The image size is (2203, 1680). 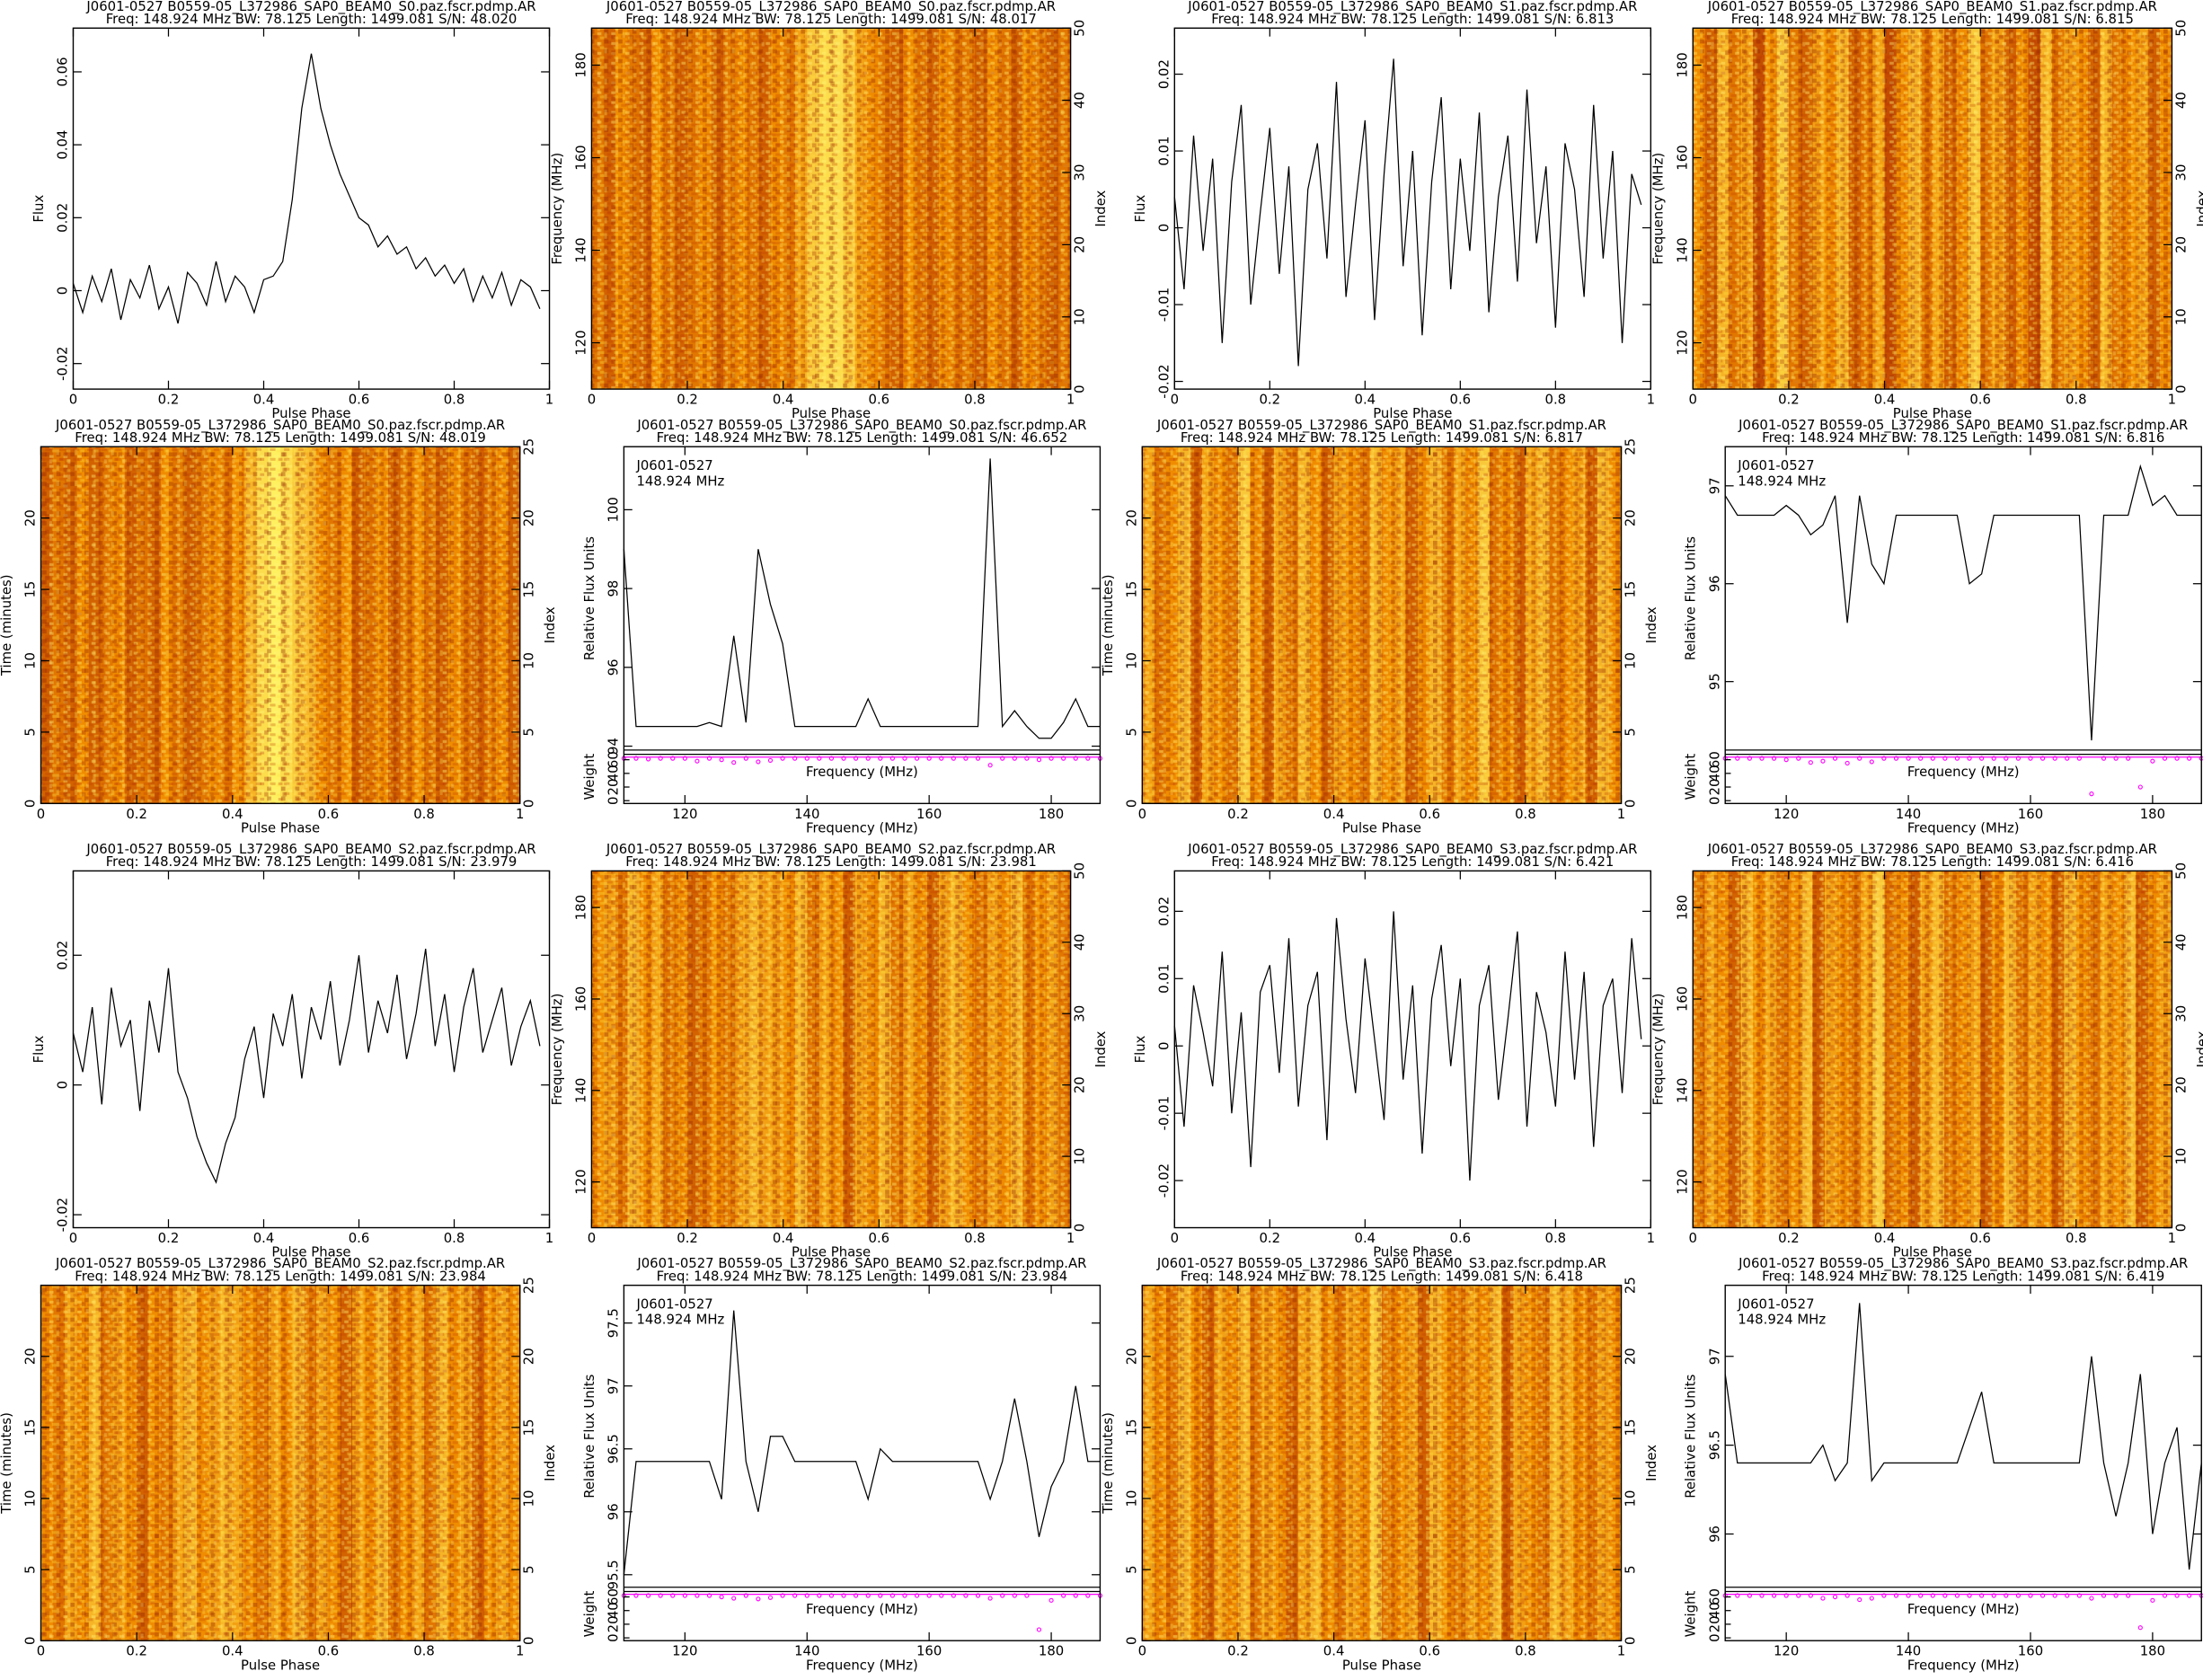 I want to click on y2-tick-label: 20, so click(x=2180, y=1084).